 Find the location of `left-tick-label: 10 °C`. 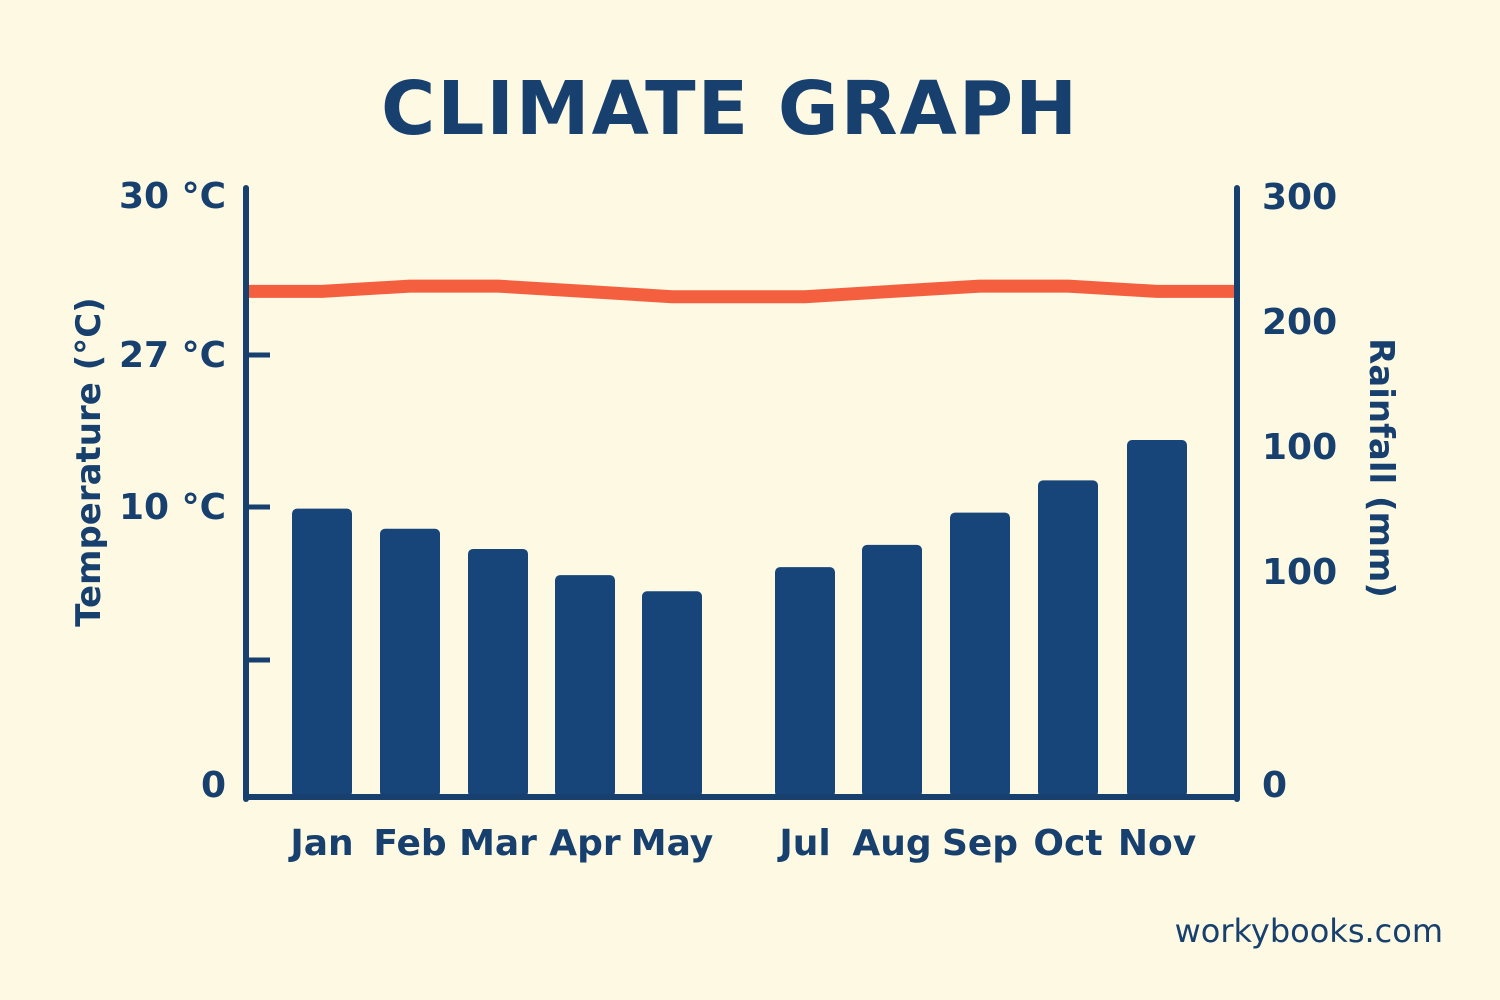

left-tick-label: 10 °C is located at coordinates (172, 507).